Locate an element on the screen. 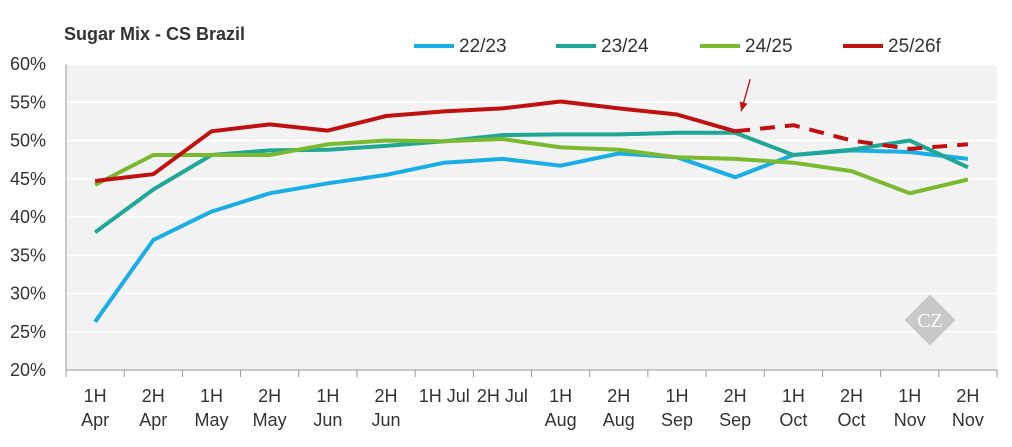 The width and height of the screenshot is (1012, 447). legend-label: 25/26f is located at coordinates (915, 46).